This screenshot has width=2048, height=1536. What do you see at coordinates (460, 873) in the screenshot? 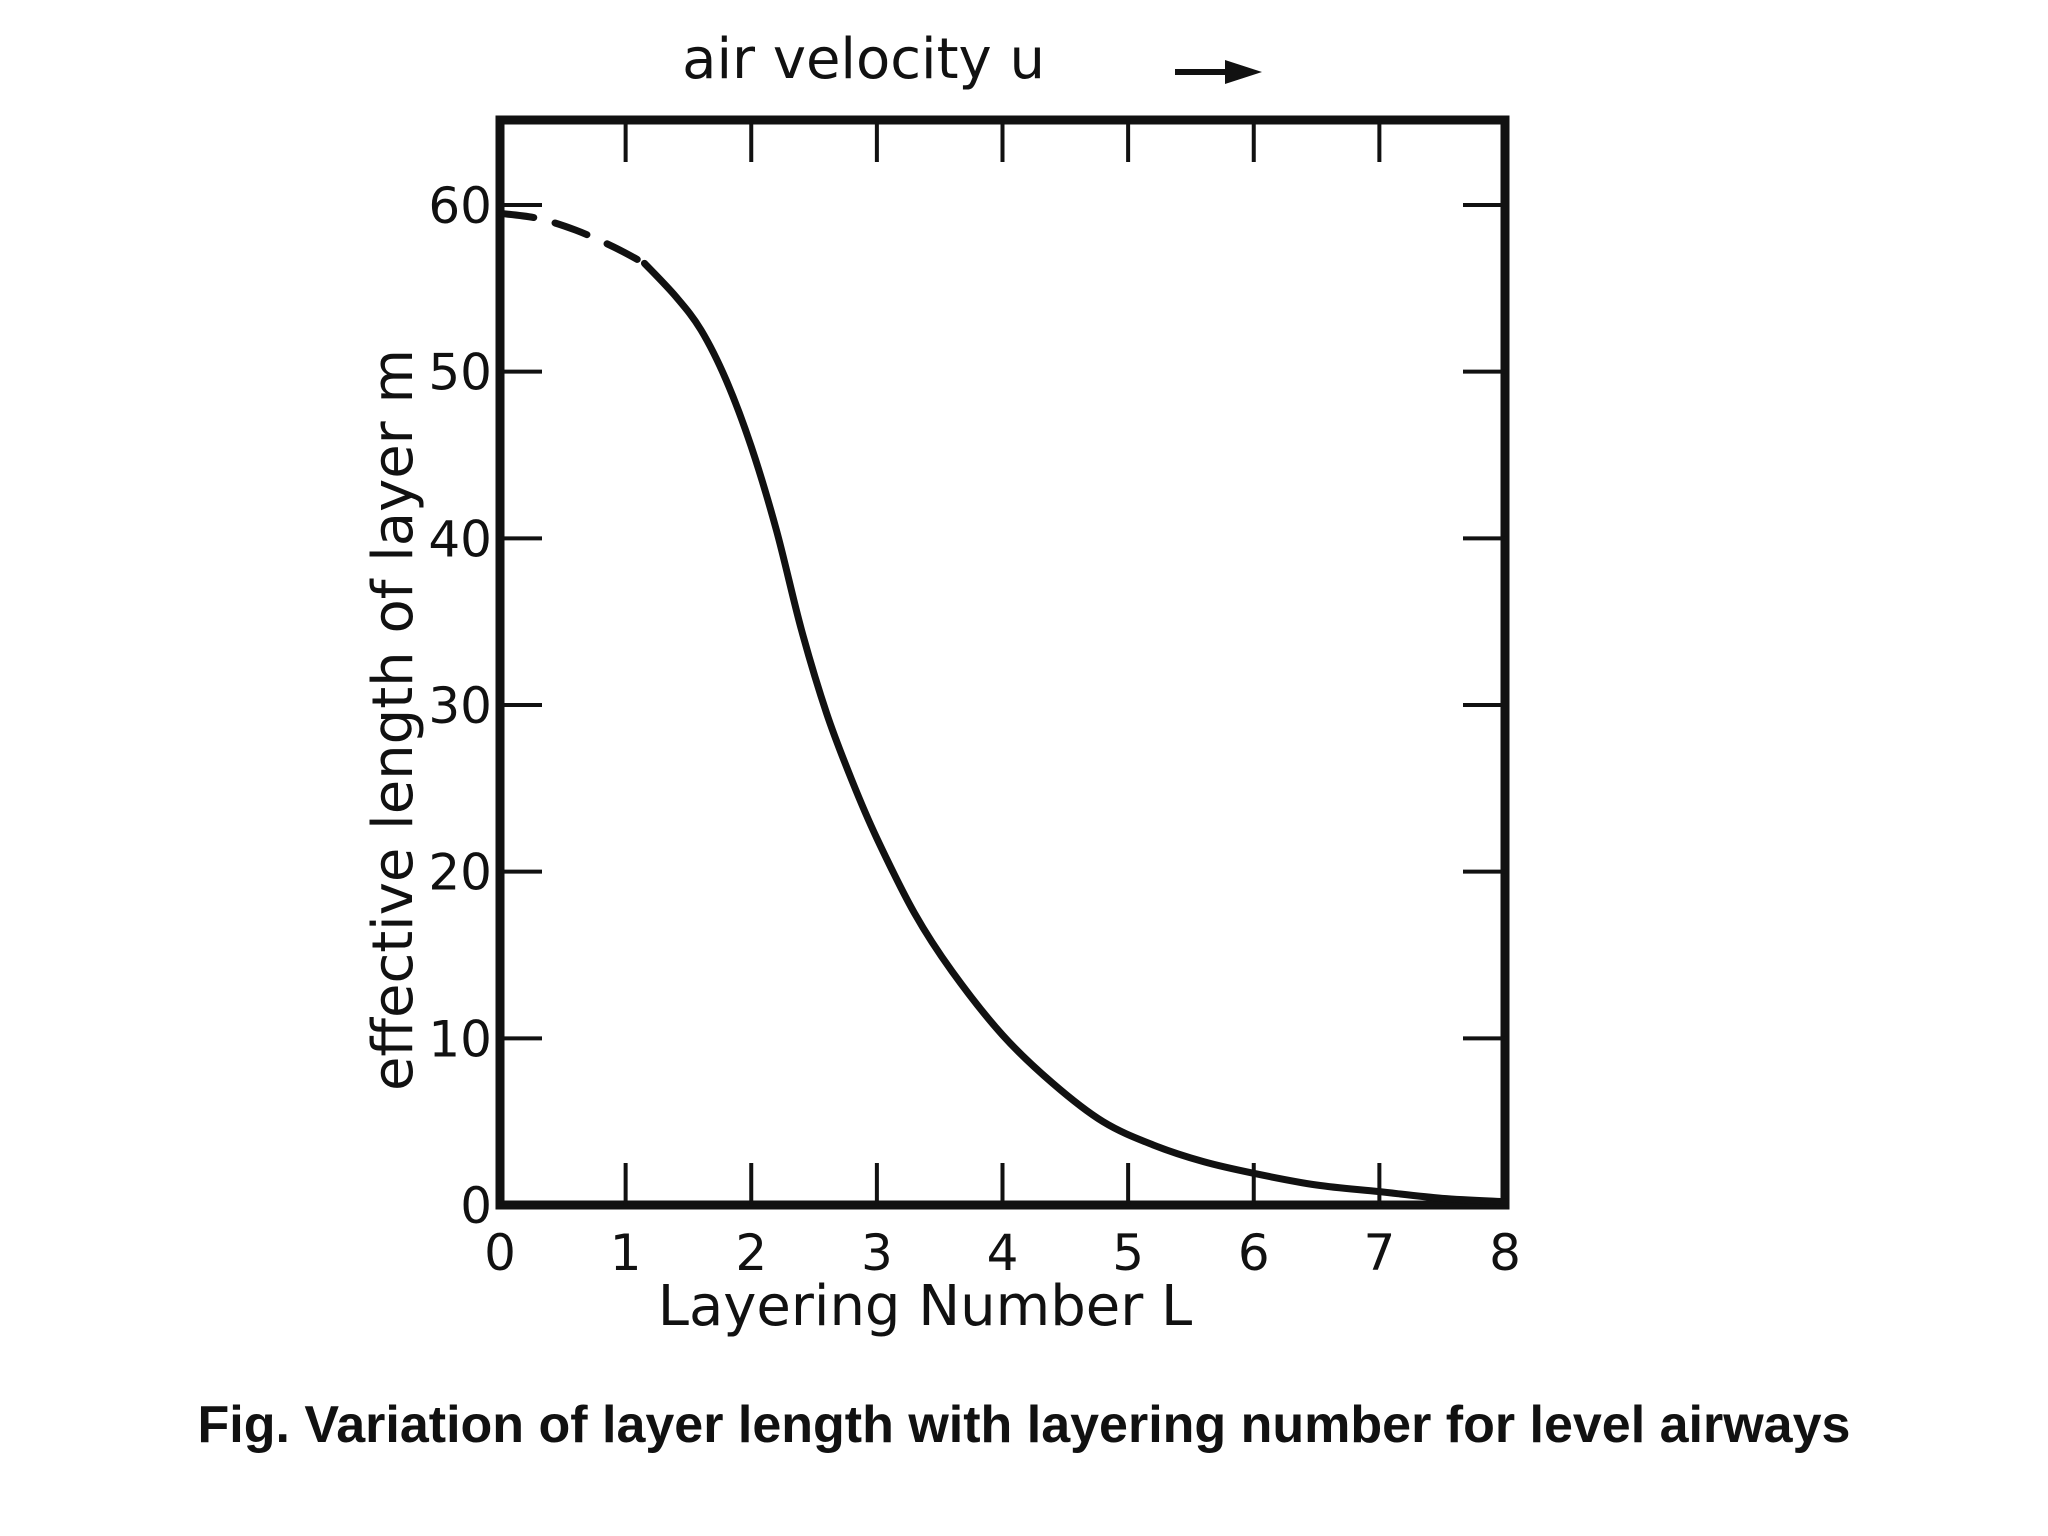
I see `y-tick-label: 20` at bounding box center [460, 873].